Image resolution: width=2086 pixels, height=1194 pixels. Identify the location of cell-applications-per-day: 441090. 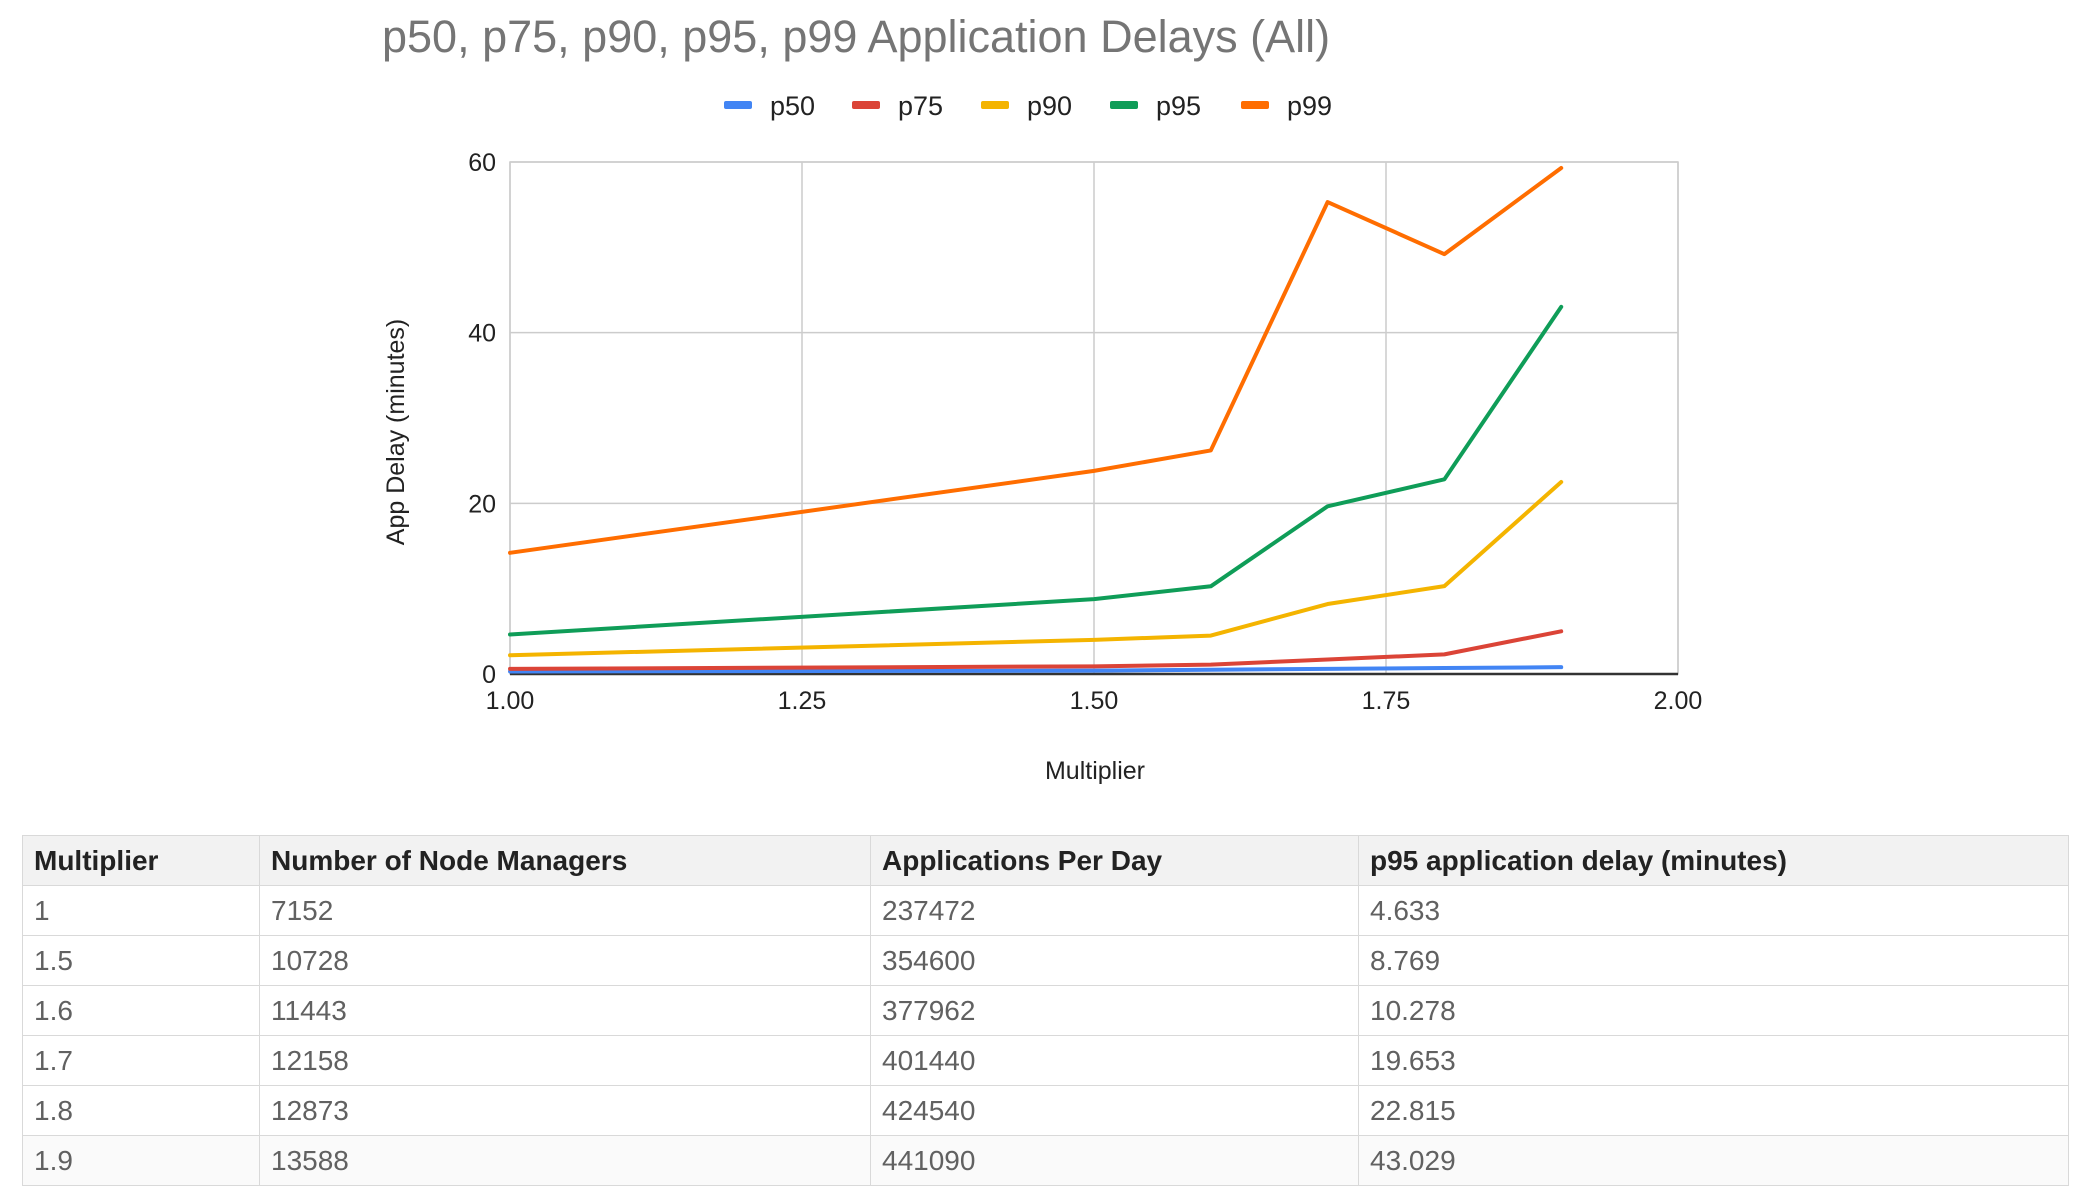
(1114, 1160).